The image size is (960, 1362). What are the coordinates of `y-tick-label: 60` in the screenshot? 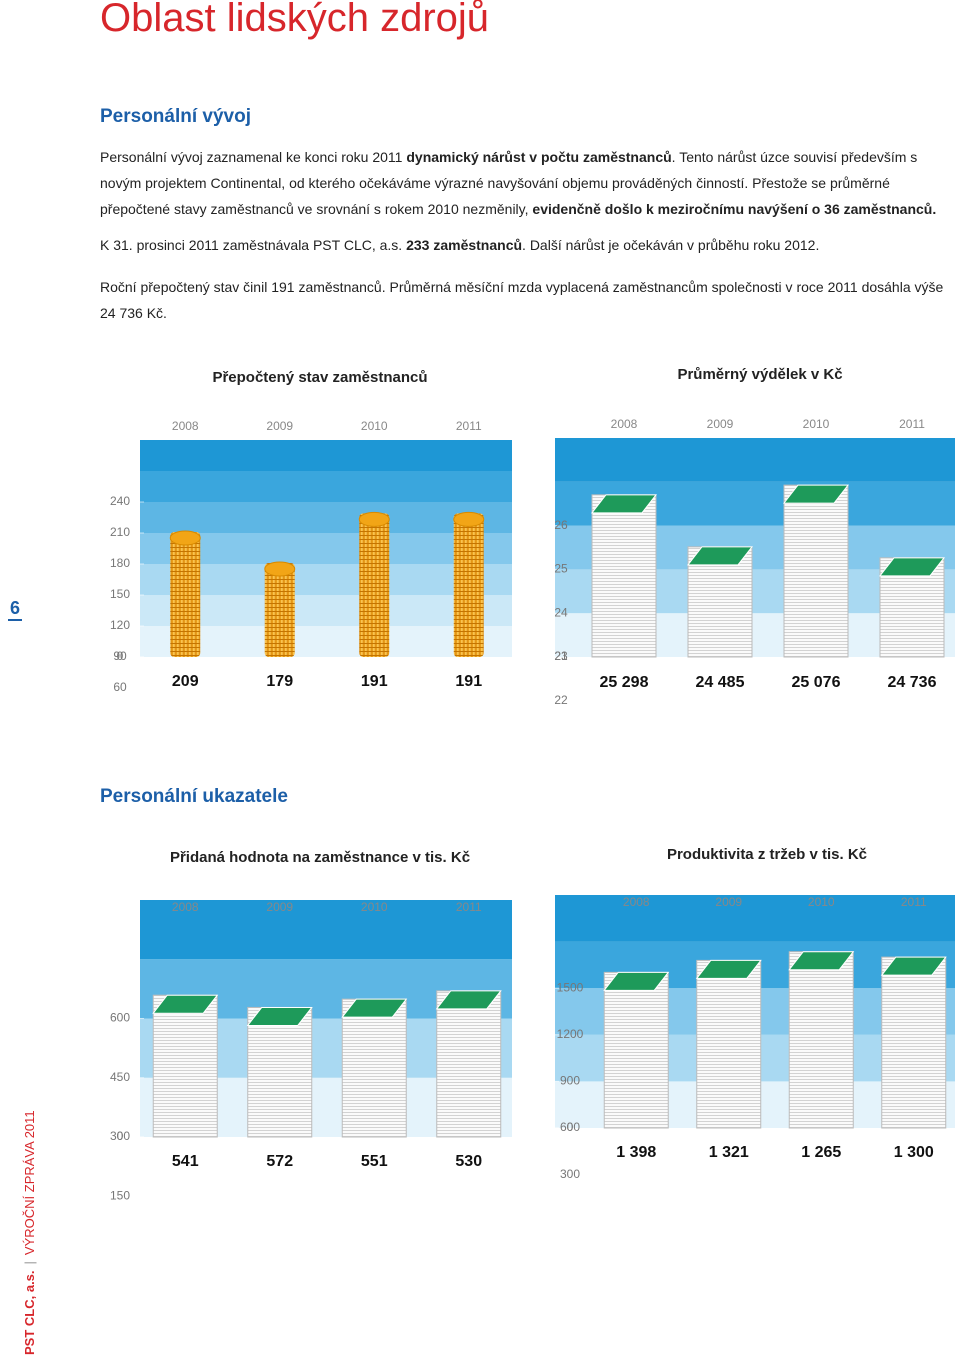 It's located at (120, 687).